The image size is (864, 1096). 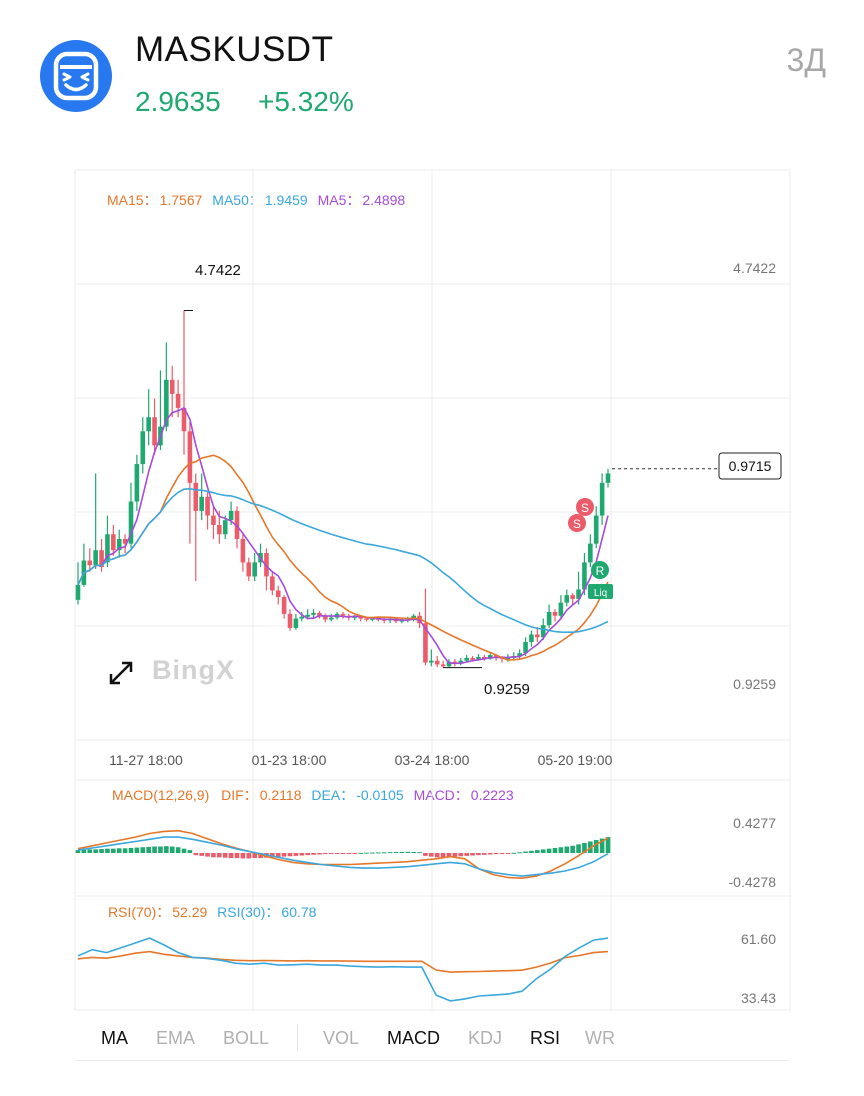 What do you see at coordinates (432, 760) in the screenshot?
I see `x-tick-label: 03-24 18:00` at bounding box center [432, 760].